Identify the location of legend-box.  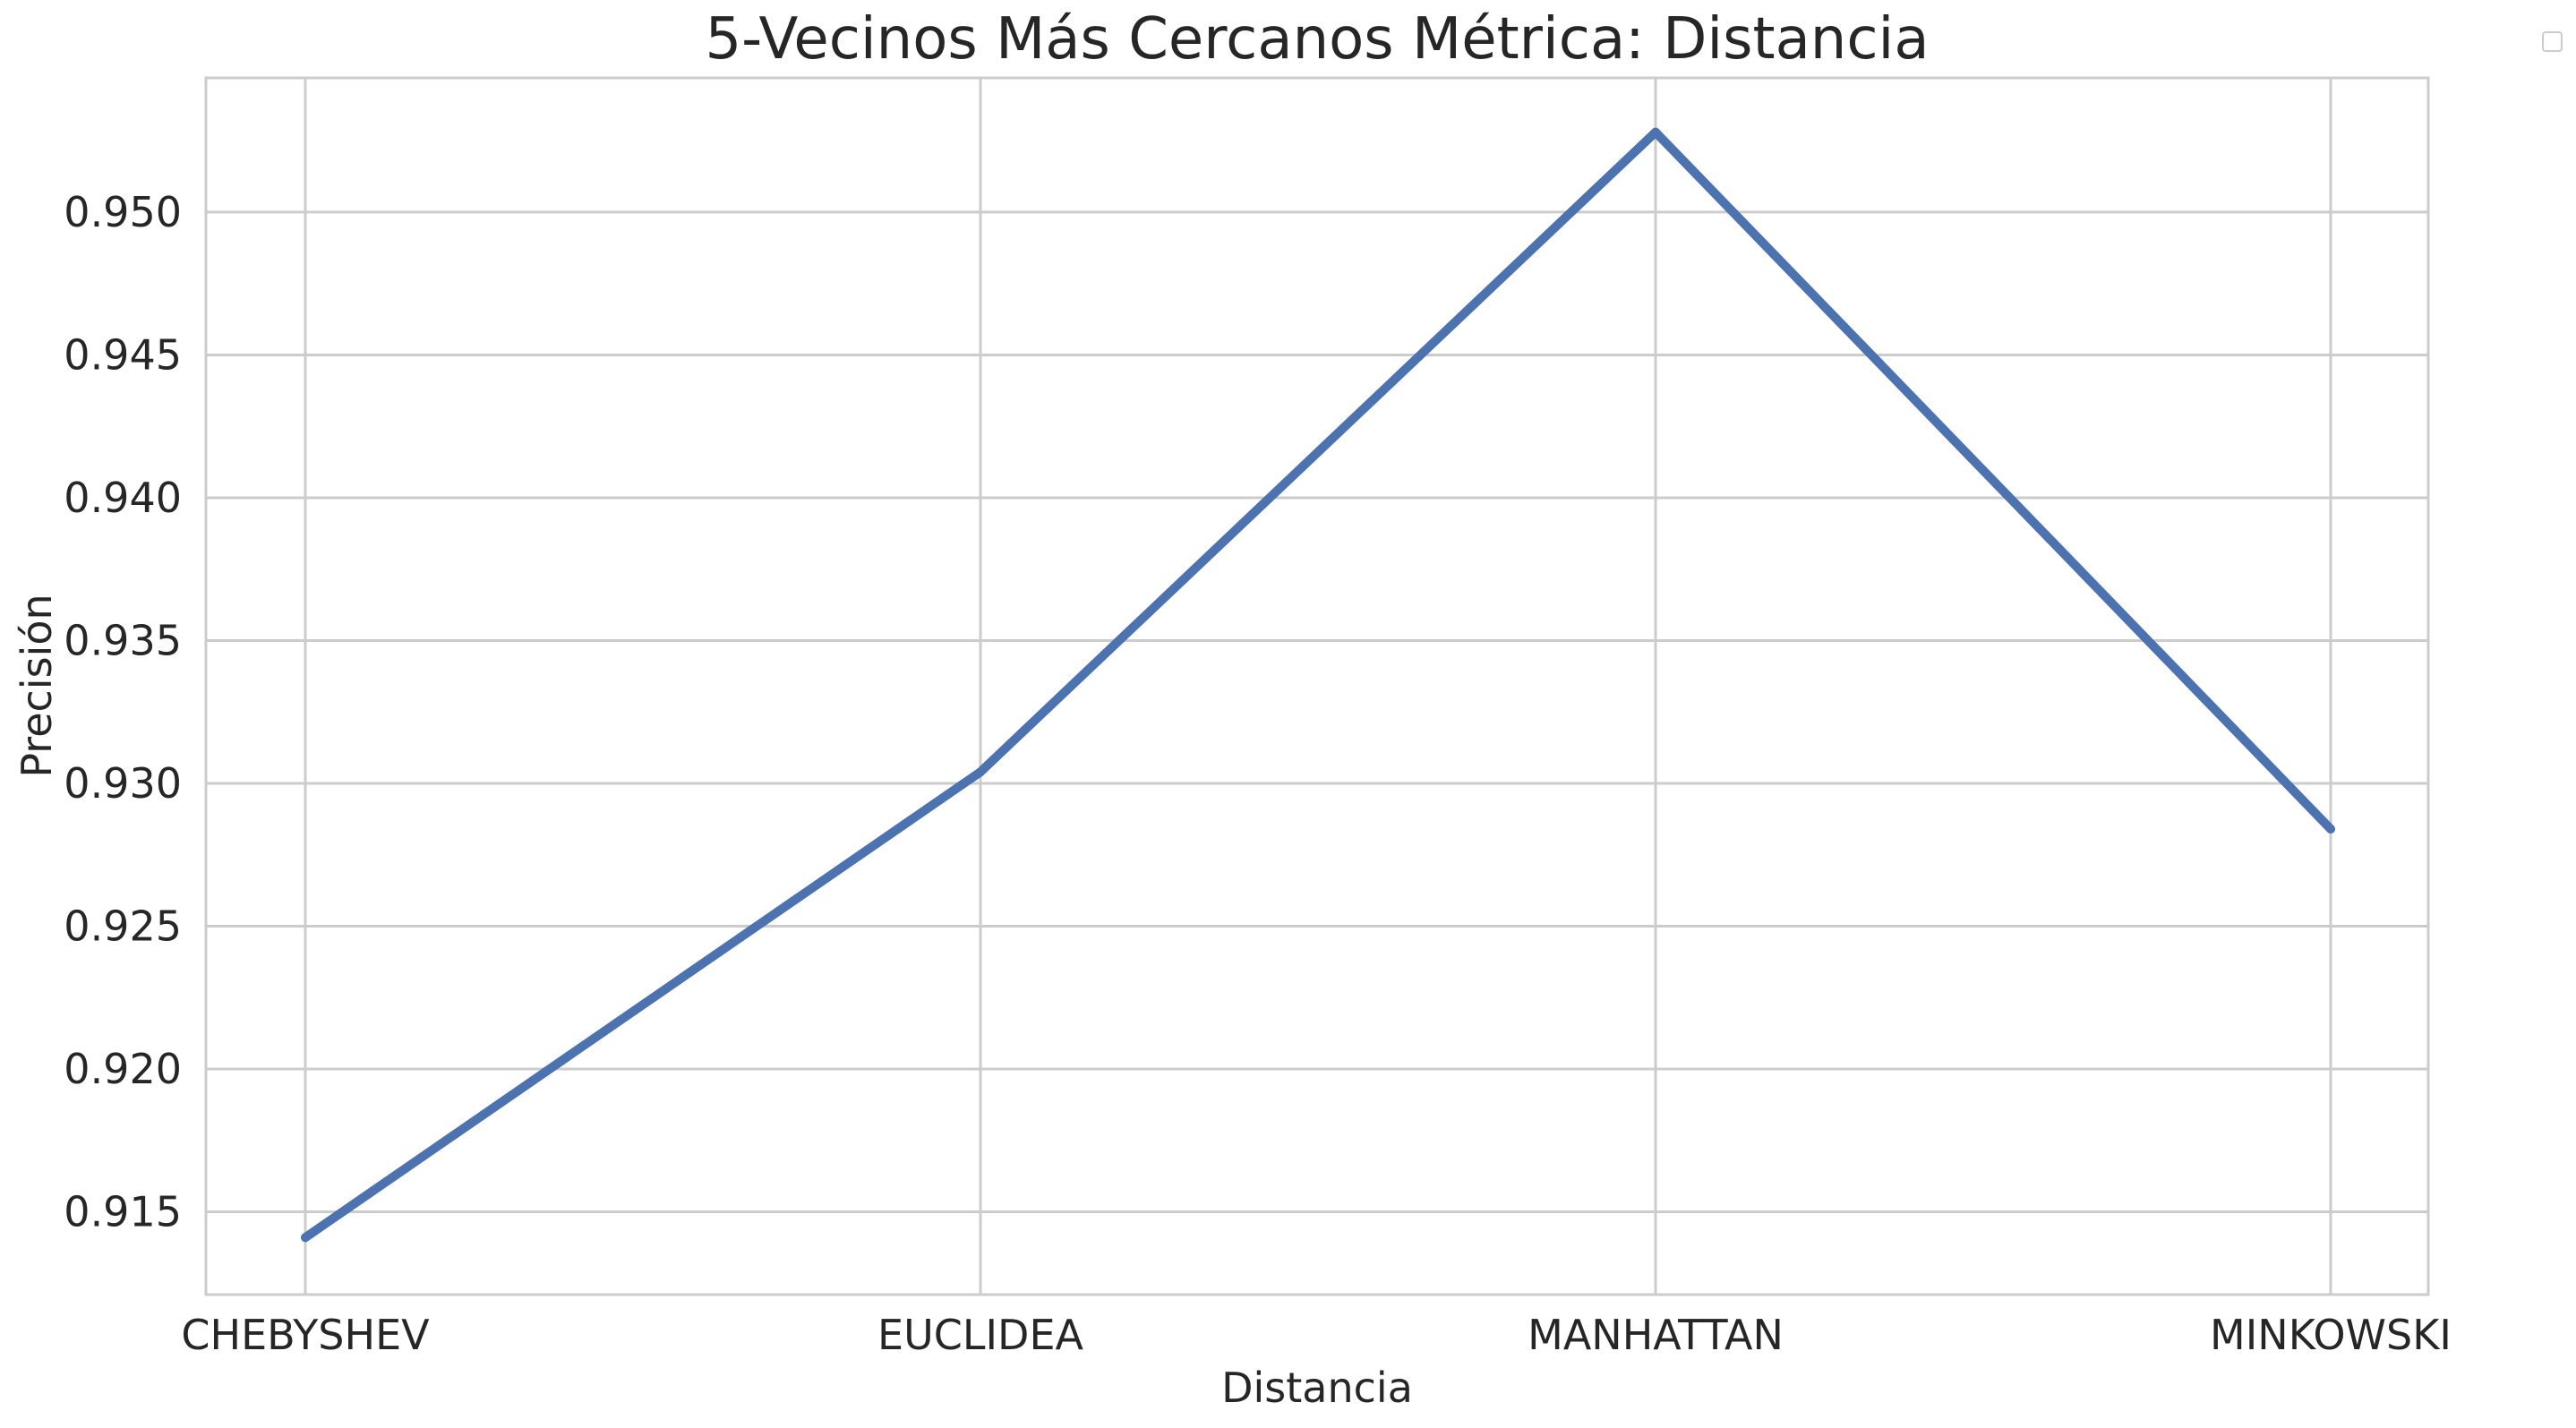
(2552, 42).